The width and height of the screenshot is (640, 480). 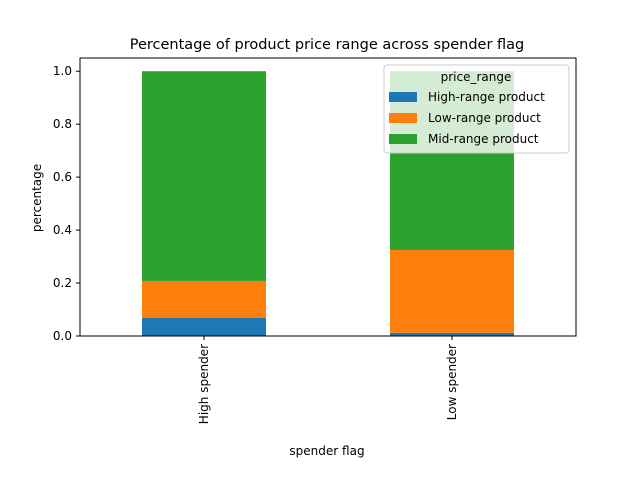 What do you see at coordinates (37, 198) in the screenshot?
I see `y-axis-label: percentage` at bounding box center [37, 198].